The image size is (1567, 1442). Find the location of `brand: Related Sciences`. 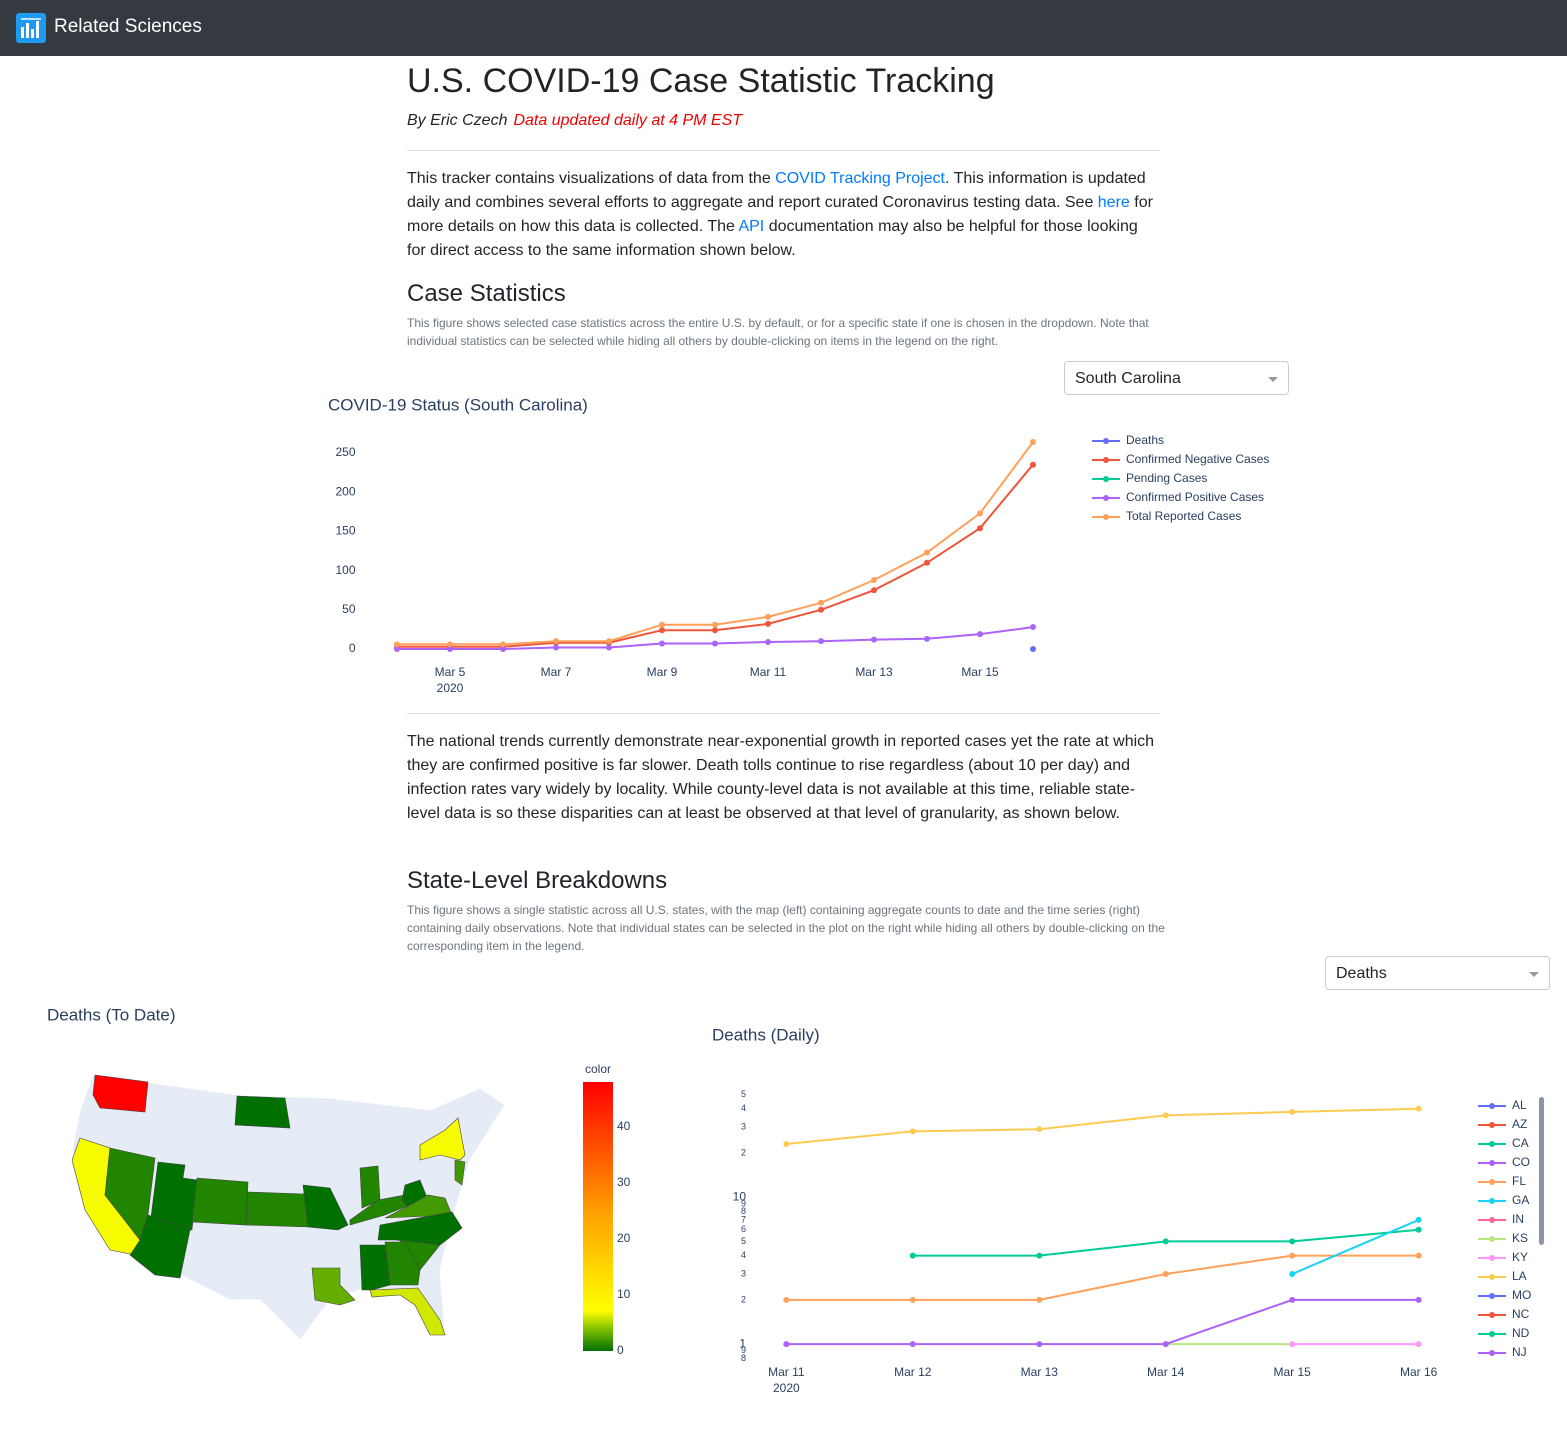

brand: Related Sciences is located at coordinates (128, 26).